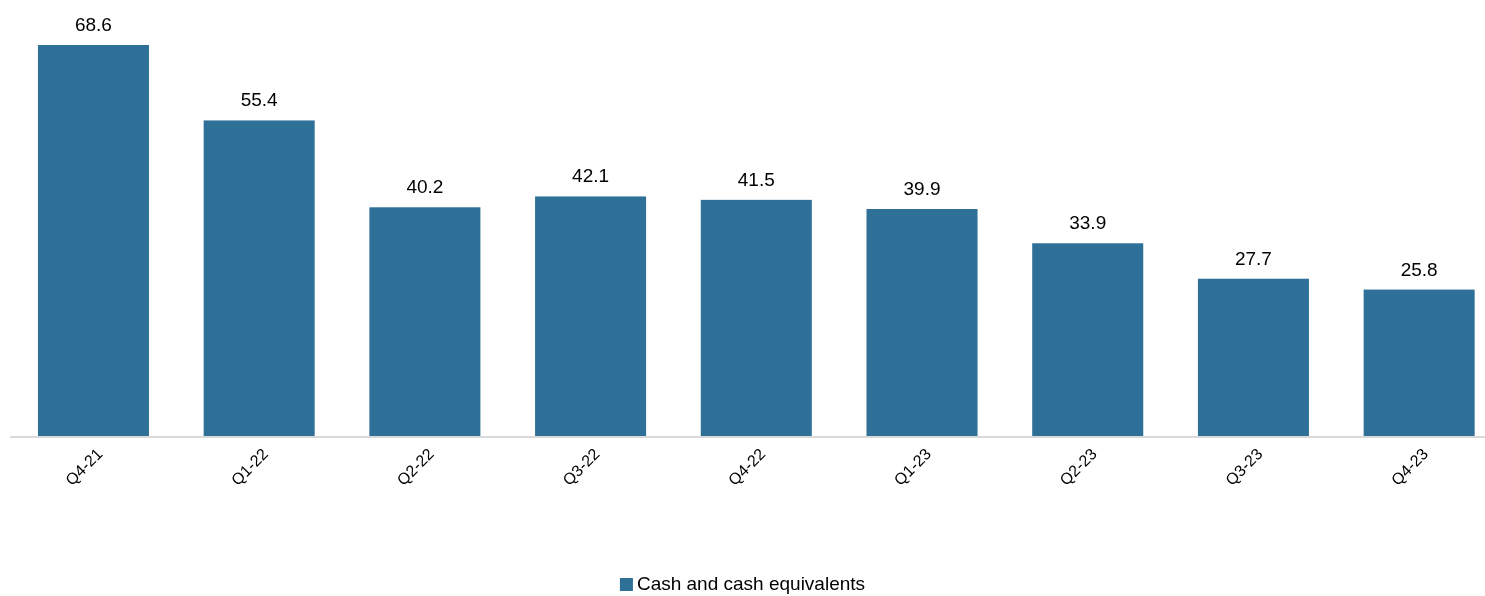 The image size is (1485, 596). Describe the element at coordinates (591, 176) in the screenshot. I see `data-label: 42.1` at that location.